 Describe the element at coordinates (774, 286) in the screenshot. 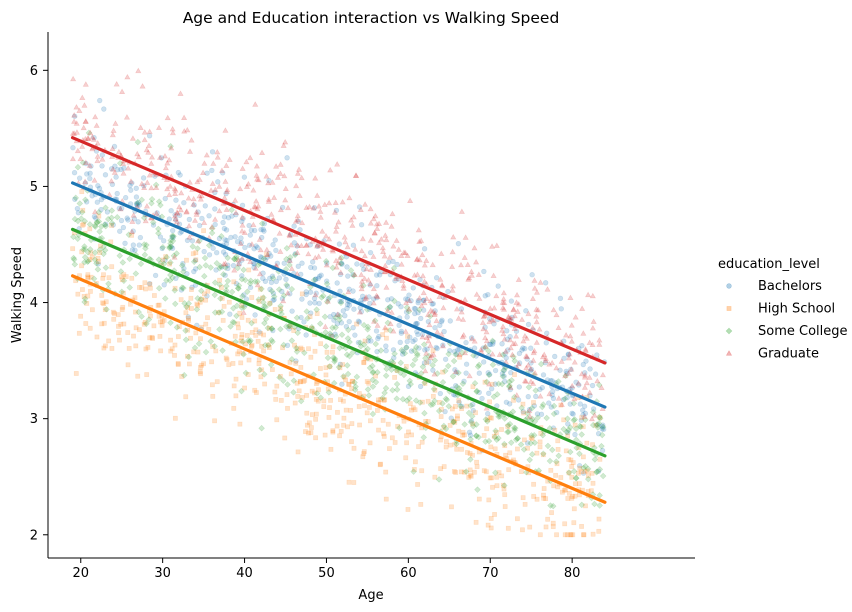

I see `legend-entry: Bachelors` at that location.